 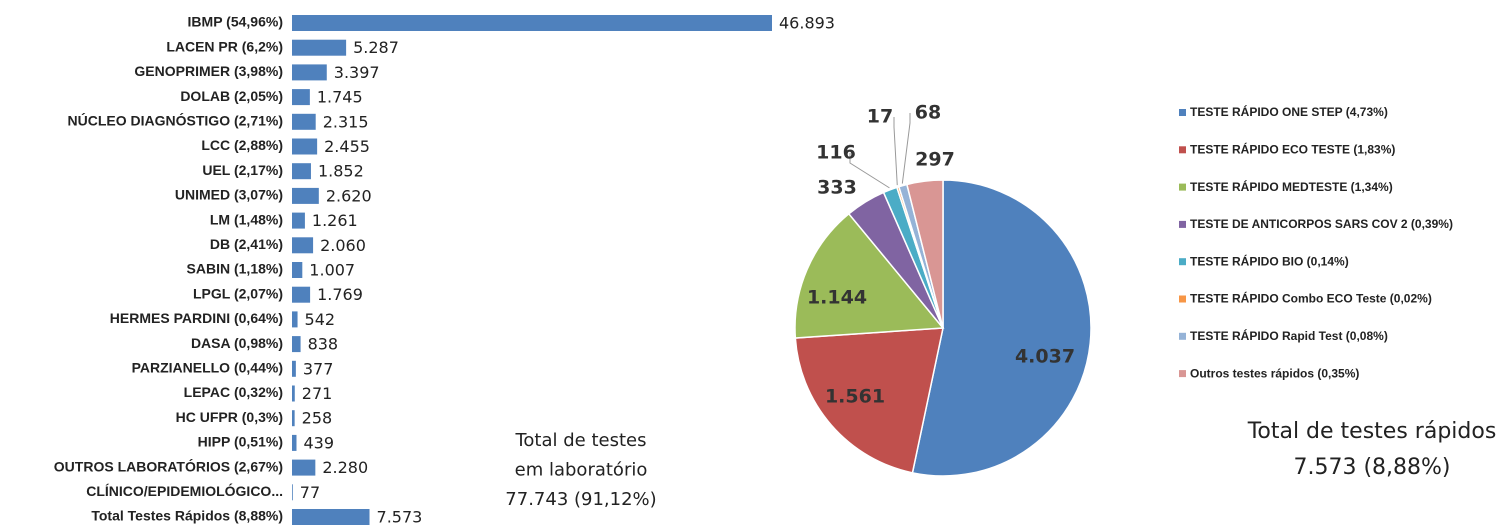 I want to click on category-label: PARZIANELLO (0,44%), so click(x=207, y=368).